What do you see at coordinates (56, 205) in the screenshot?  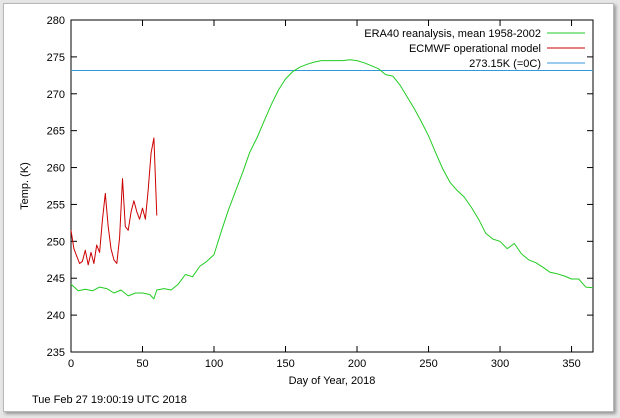 I see `y-tick-label: 255` at bounding box center [56, 205].